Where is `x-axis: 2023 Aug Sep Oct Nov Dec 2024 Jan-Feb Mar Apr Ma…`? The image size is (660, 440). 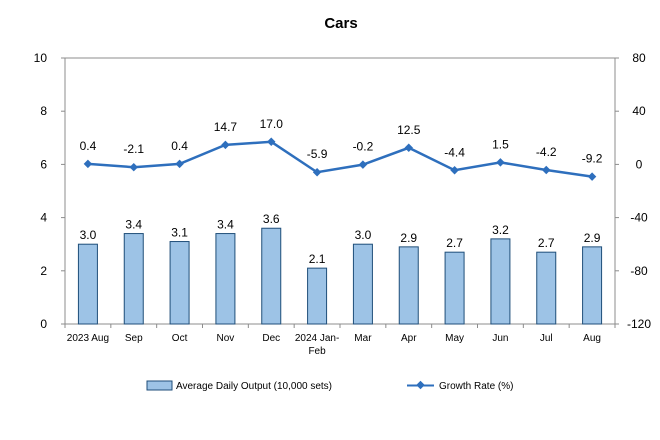
x-axis: 2023 Aug Sep Oct Nov Dec 2024 Jan-Feb Mar Apr Ma… is located at coordinates (340, 340).